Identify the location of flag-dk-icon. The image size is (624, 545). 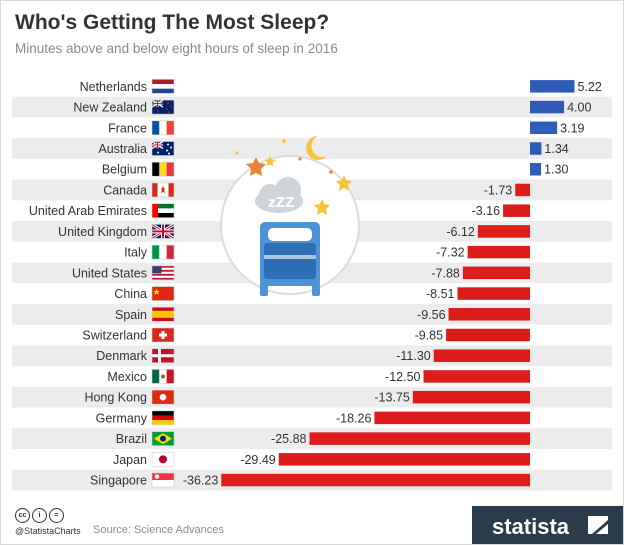
(163, 356).